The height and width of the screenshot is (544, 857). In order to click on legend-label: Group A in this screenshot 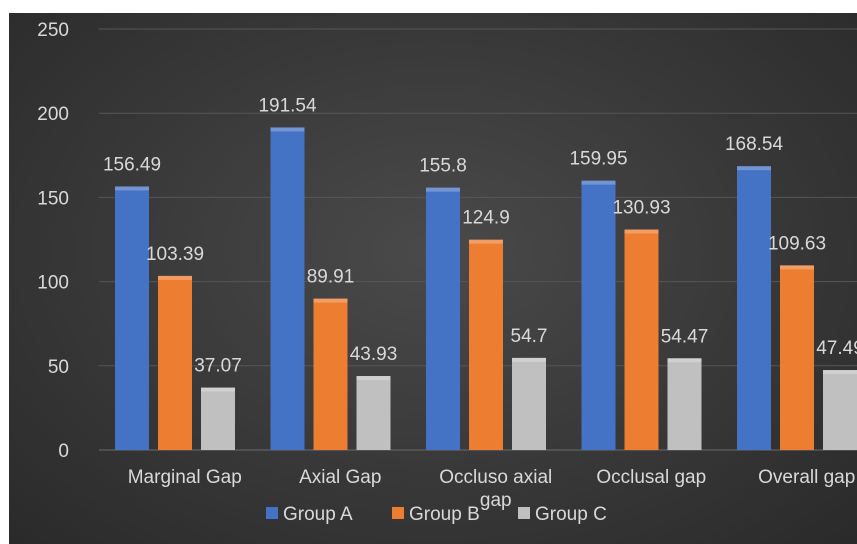, I will do `click(318, 514)`.